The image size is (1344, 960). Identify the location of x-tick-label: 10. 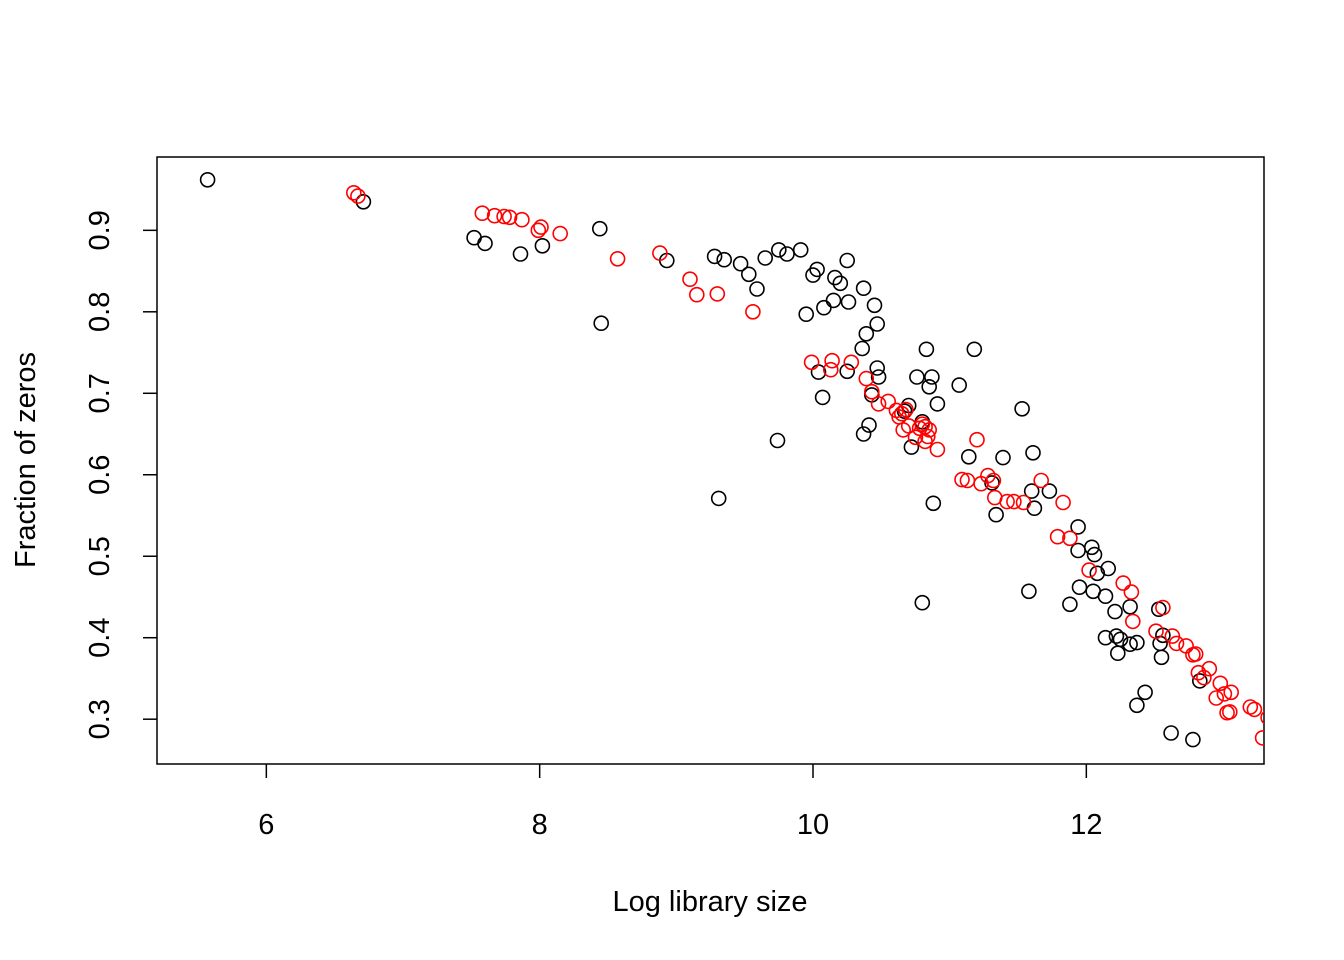
(813, 825).